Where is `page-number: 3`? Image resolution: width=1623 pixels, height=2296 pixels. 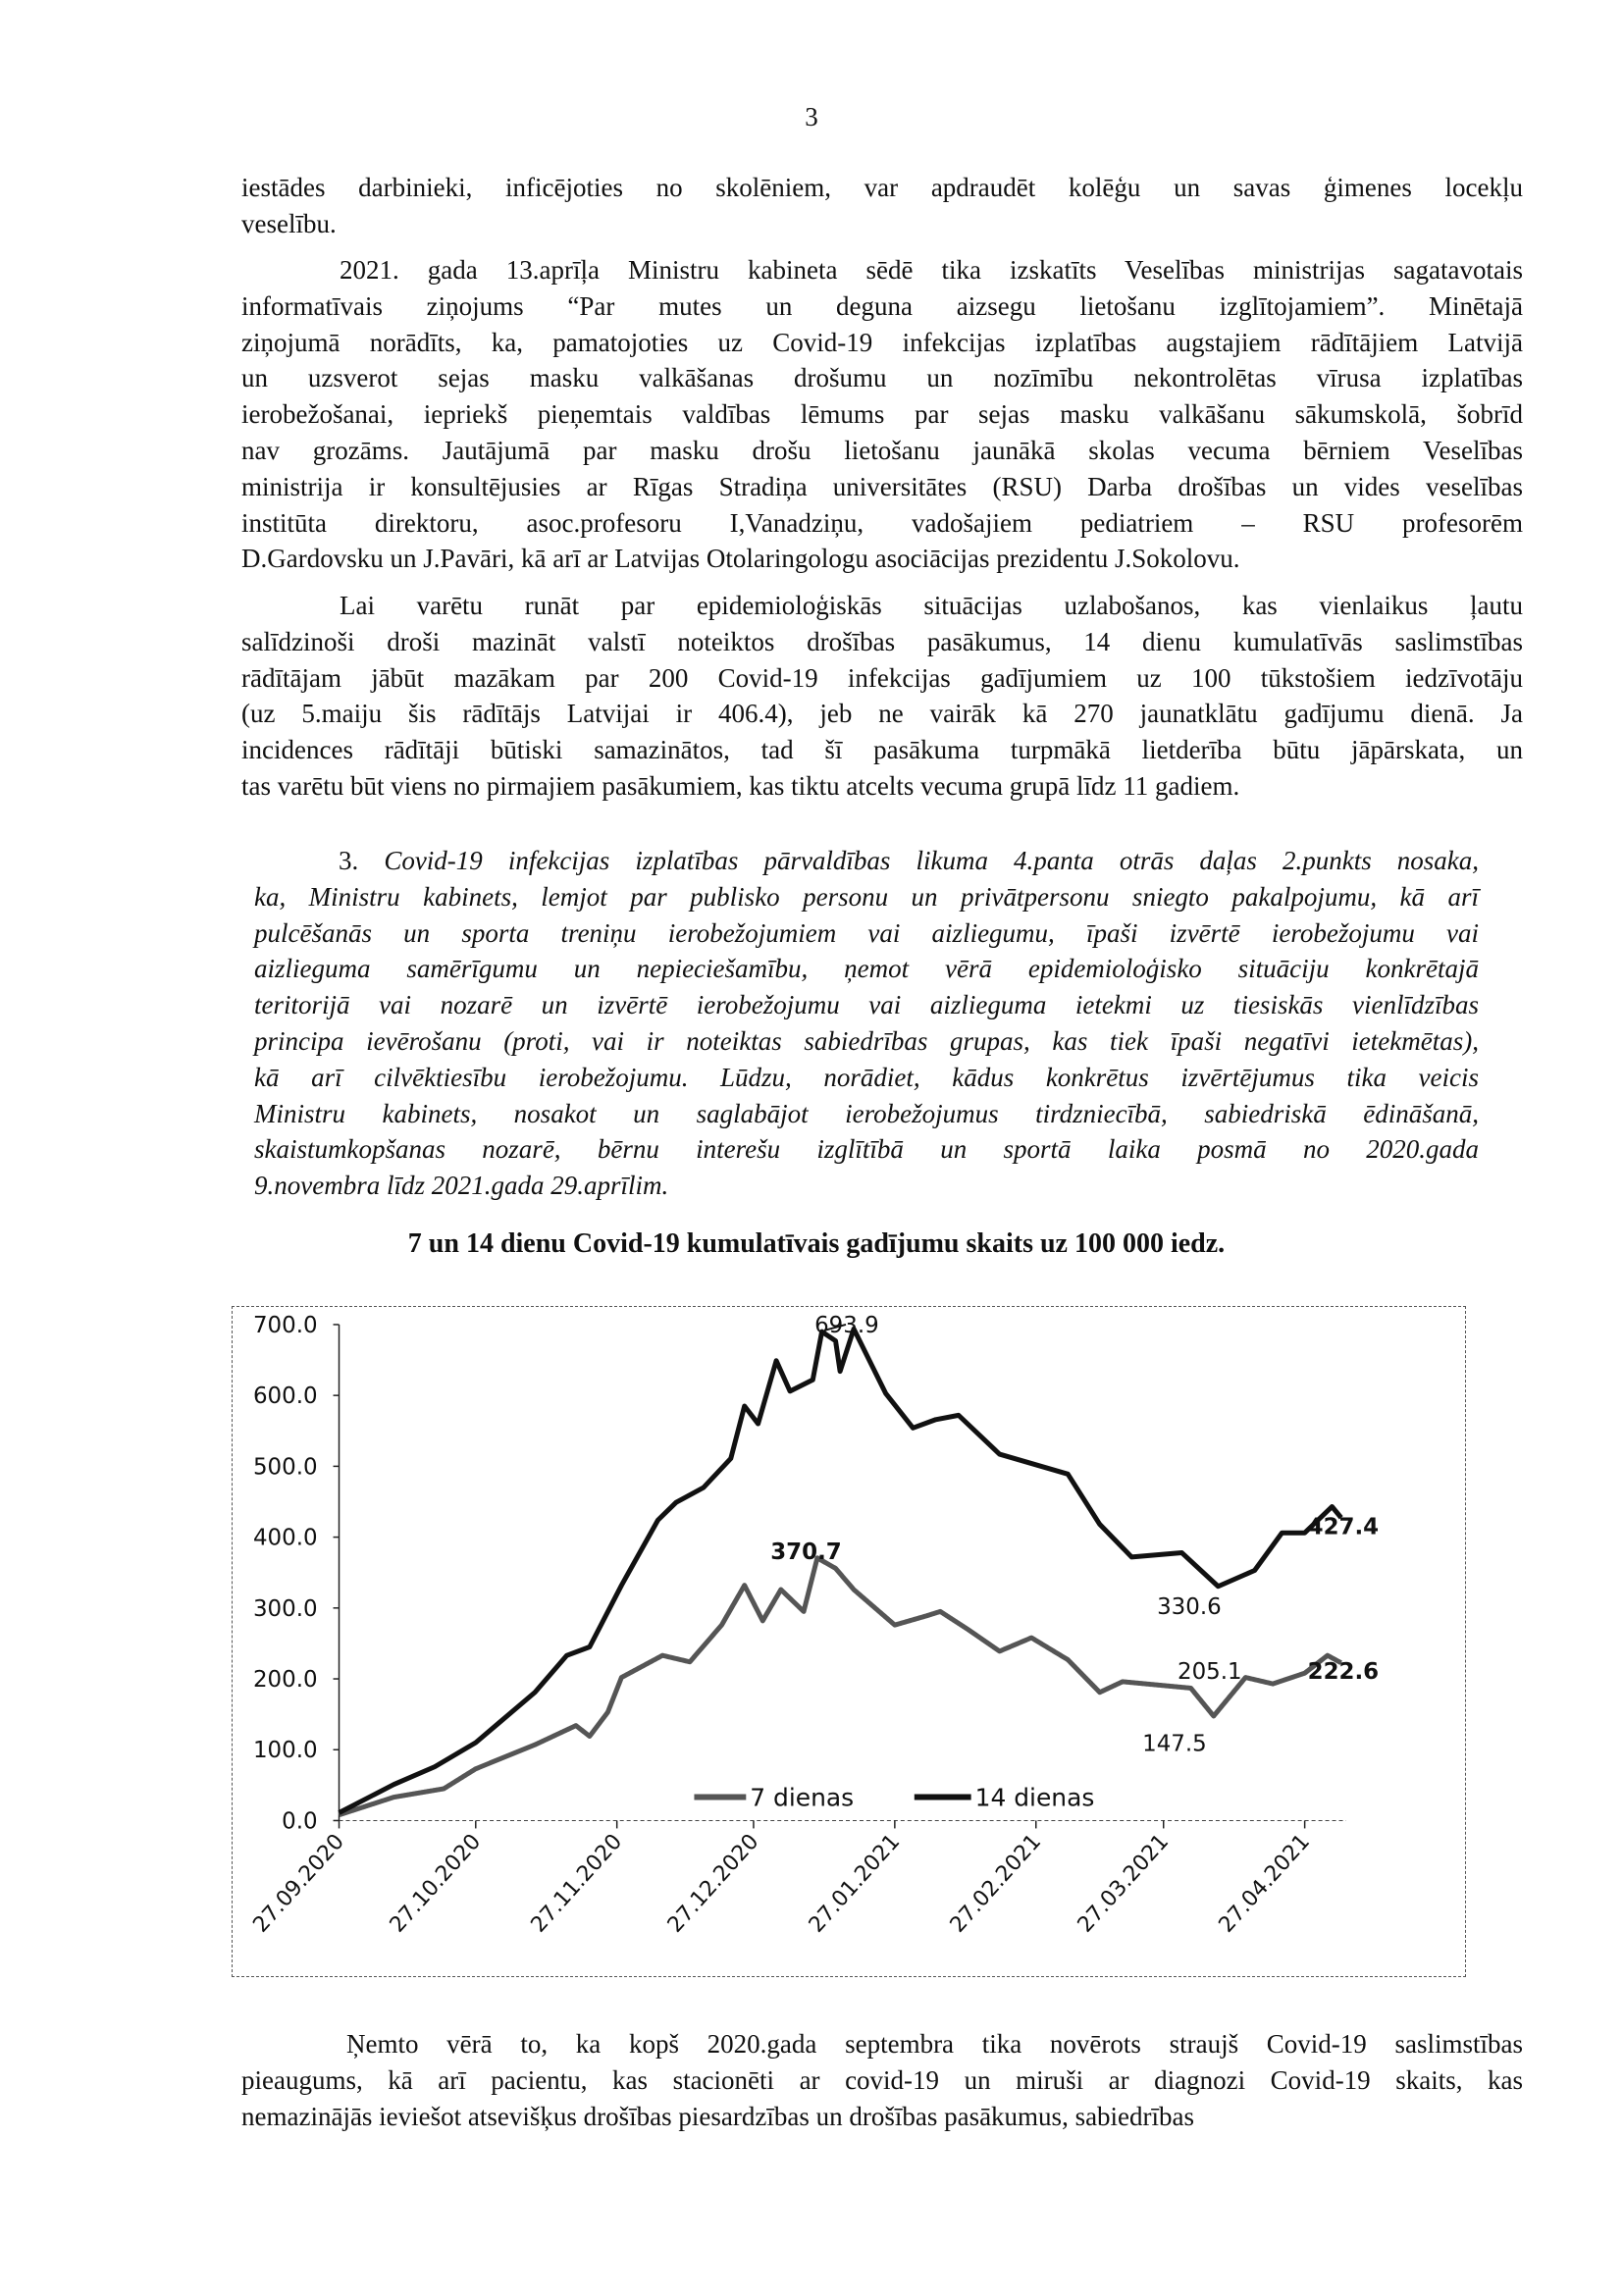
page-number: 3 is located at coordinates (811, 116).